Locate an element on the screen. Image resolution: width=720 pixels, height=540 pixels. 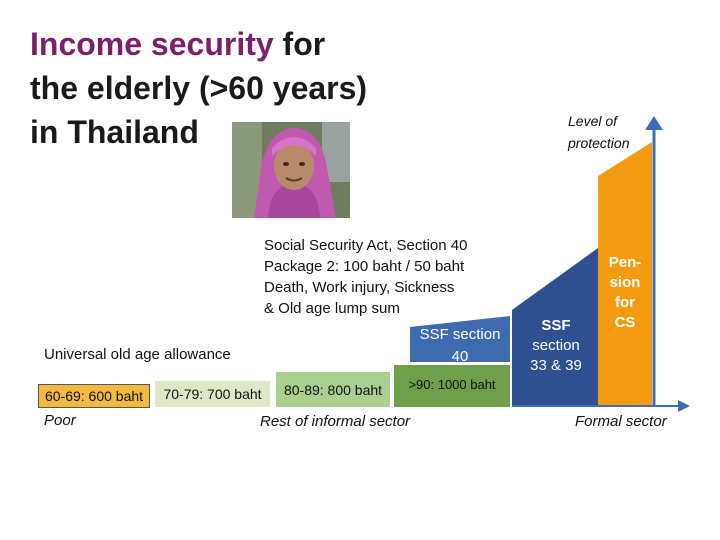
title-line3: in Thailand is located at coordinates (114, 132).